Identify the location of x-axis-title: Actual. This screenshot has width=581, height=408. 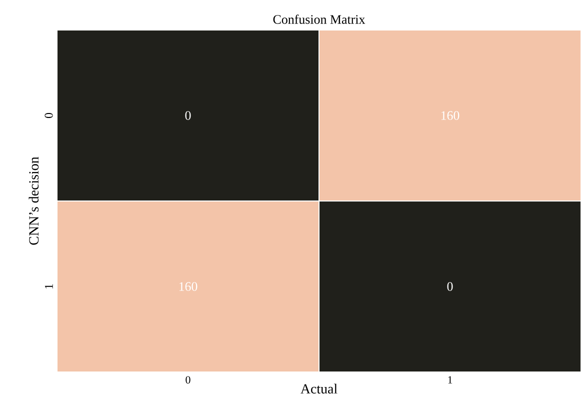
(319, 389).